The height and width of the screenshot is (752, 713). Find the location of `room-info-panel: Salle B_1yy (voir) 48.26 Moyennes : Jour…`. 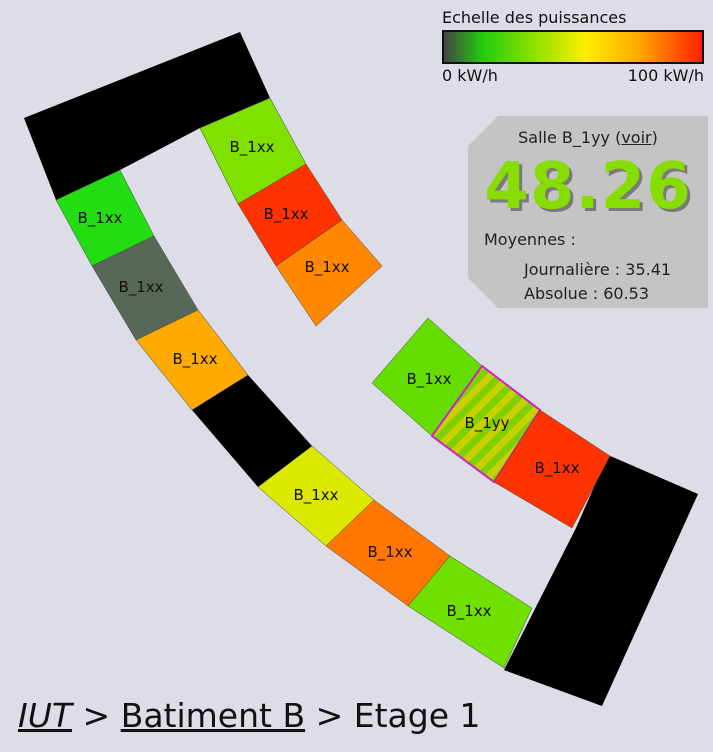

room-info-panel: Salle B_1yy (voir) 48.26 Moyennes : Jour… is located at coordinates (588, 212).